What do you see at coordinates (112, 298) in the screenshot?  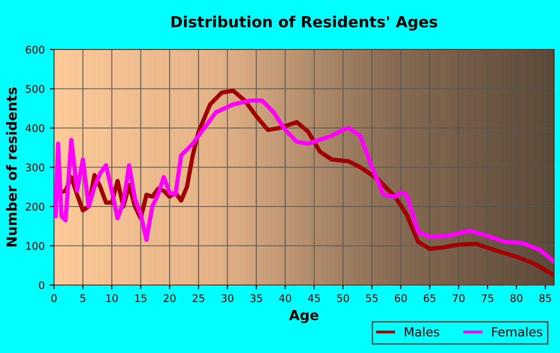 I see `x-tick-label: 10` at bounding box center [112, 298].